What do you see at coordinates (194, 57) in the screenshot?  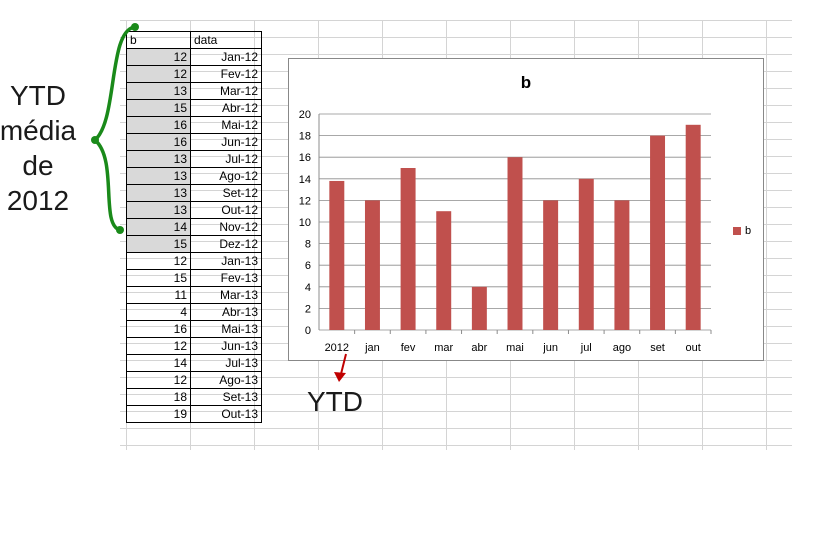 I see `table-row: 12 Jan-12` at bounding box center [194, 57].